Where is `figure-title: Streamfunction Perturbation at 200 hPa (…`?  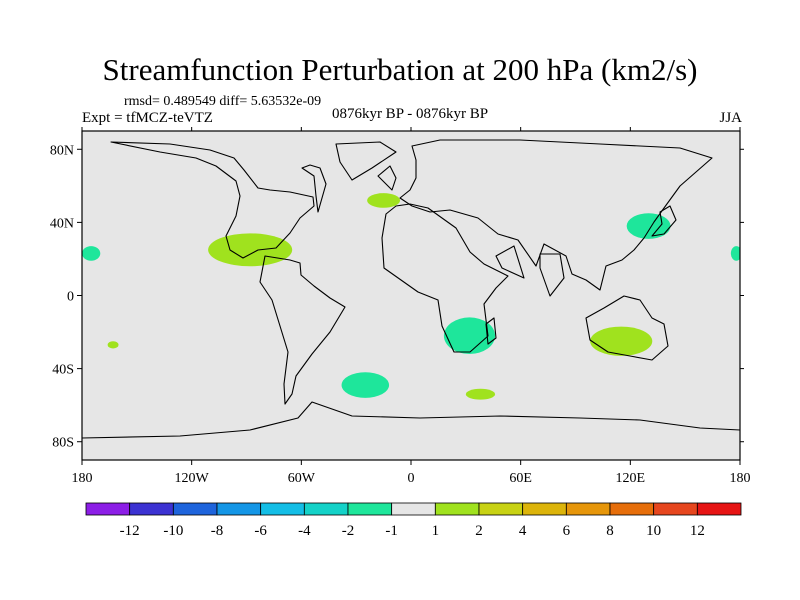 figure-title: Streamfunction Perturbation at 200 hPa (… is located at coordinates (400, 69).